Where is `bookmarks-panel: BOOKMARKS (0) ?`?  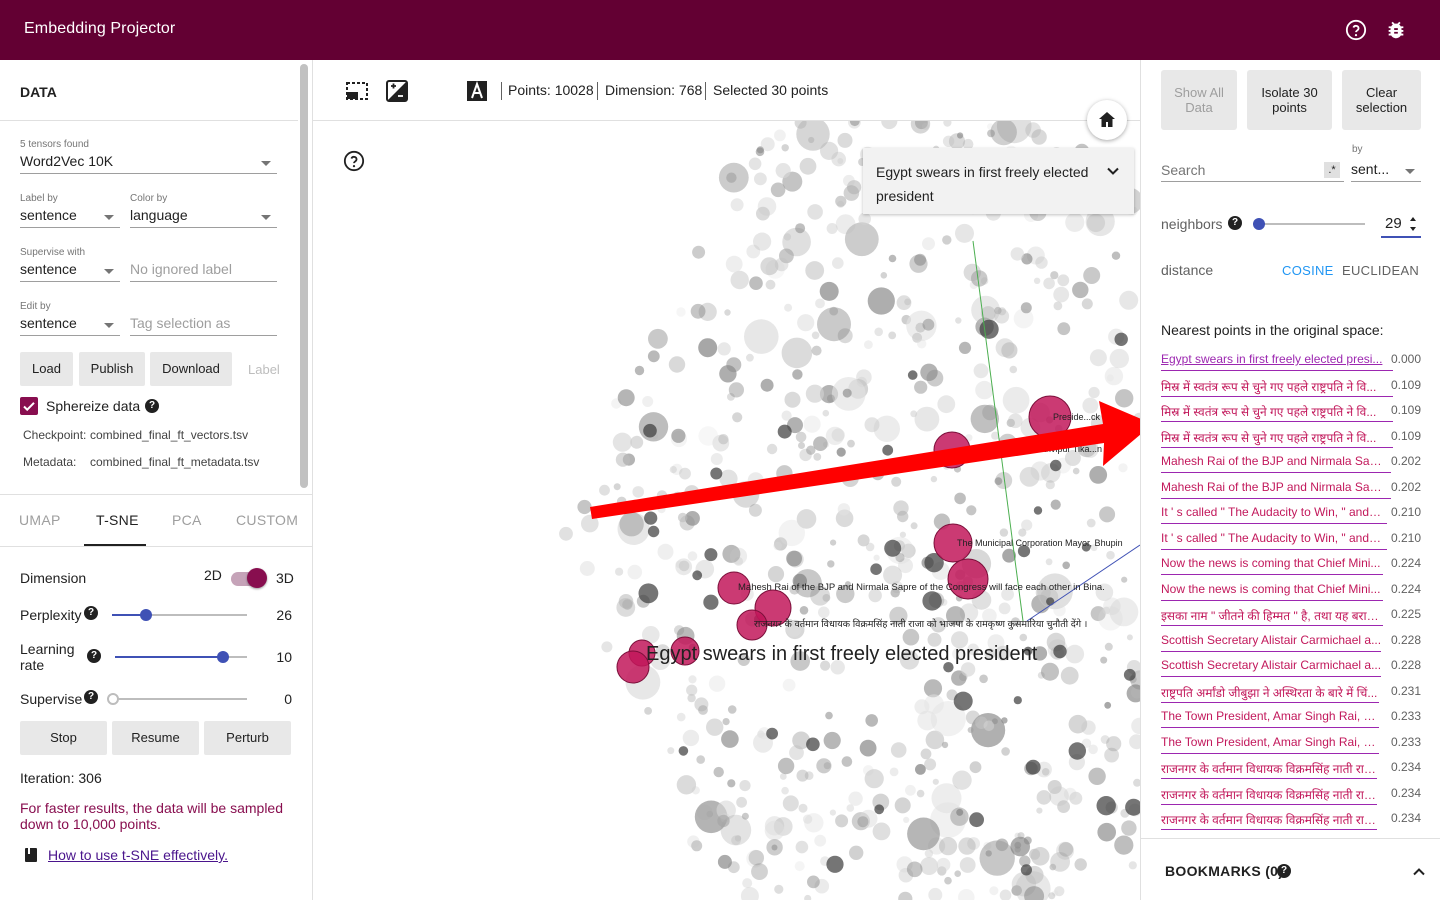 bookmarks-panel: BOOKMARKS (0) ? is located at coordinates (1290, 869).